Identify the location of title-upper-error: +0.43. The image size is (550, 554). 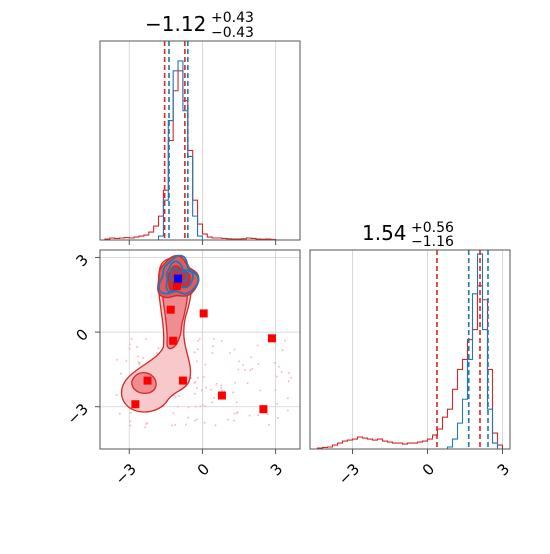
(232, 18).